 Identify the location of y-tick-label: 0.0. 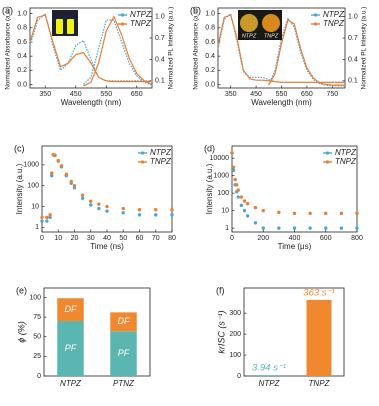
(22, 84).